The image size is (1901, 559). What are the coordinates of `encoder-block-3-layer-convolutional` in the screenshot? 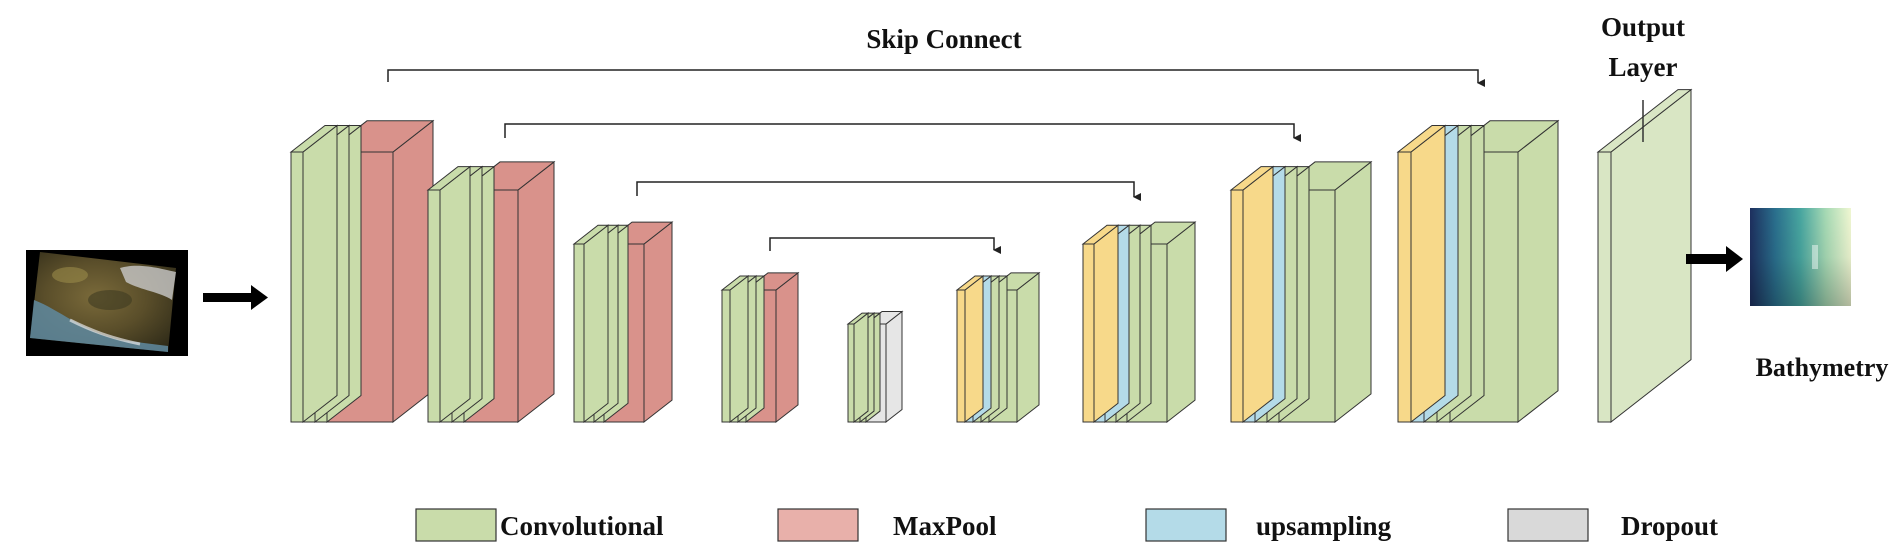 It's located at (591, 324).